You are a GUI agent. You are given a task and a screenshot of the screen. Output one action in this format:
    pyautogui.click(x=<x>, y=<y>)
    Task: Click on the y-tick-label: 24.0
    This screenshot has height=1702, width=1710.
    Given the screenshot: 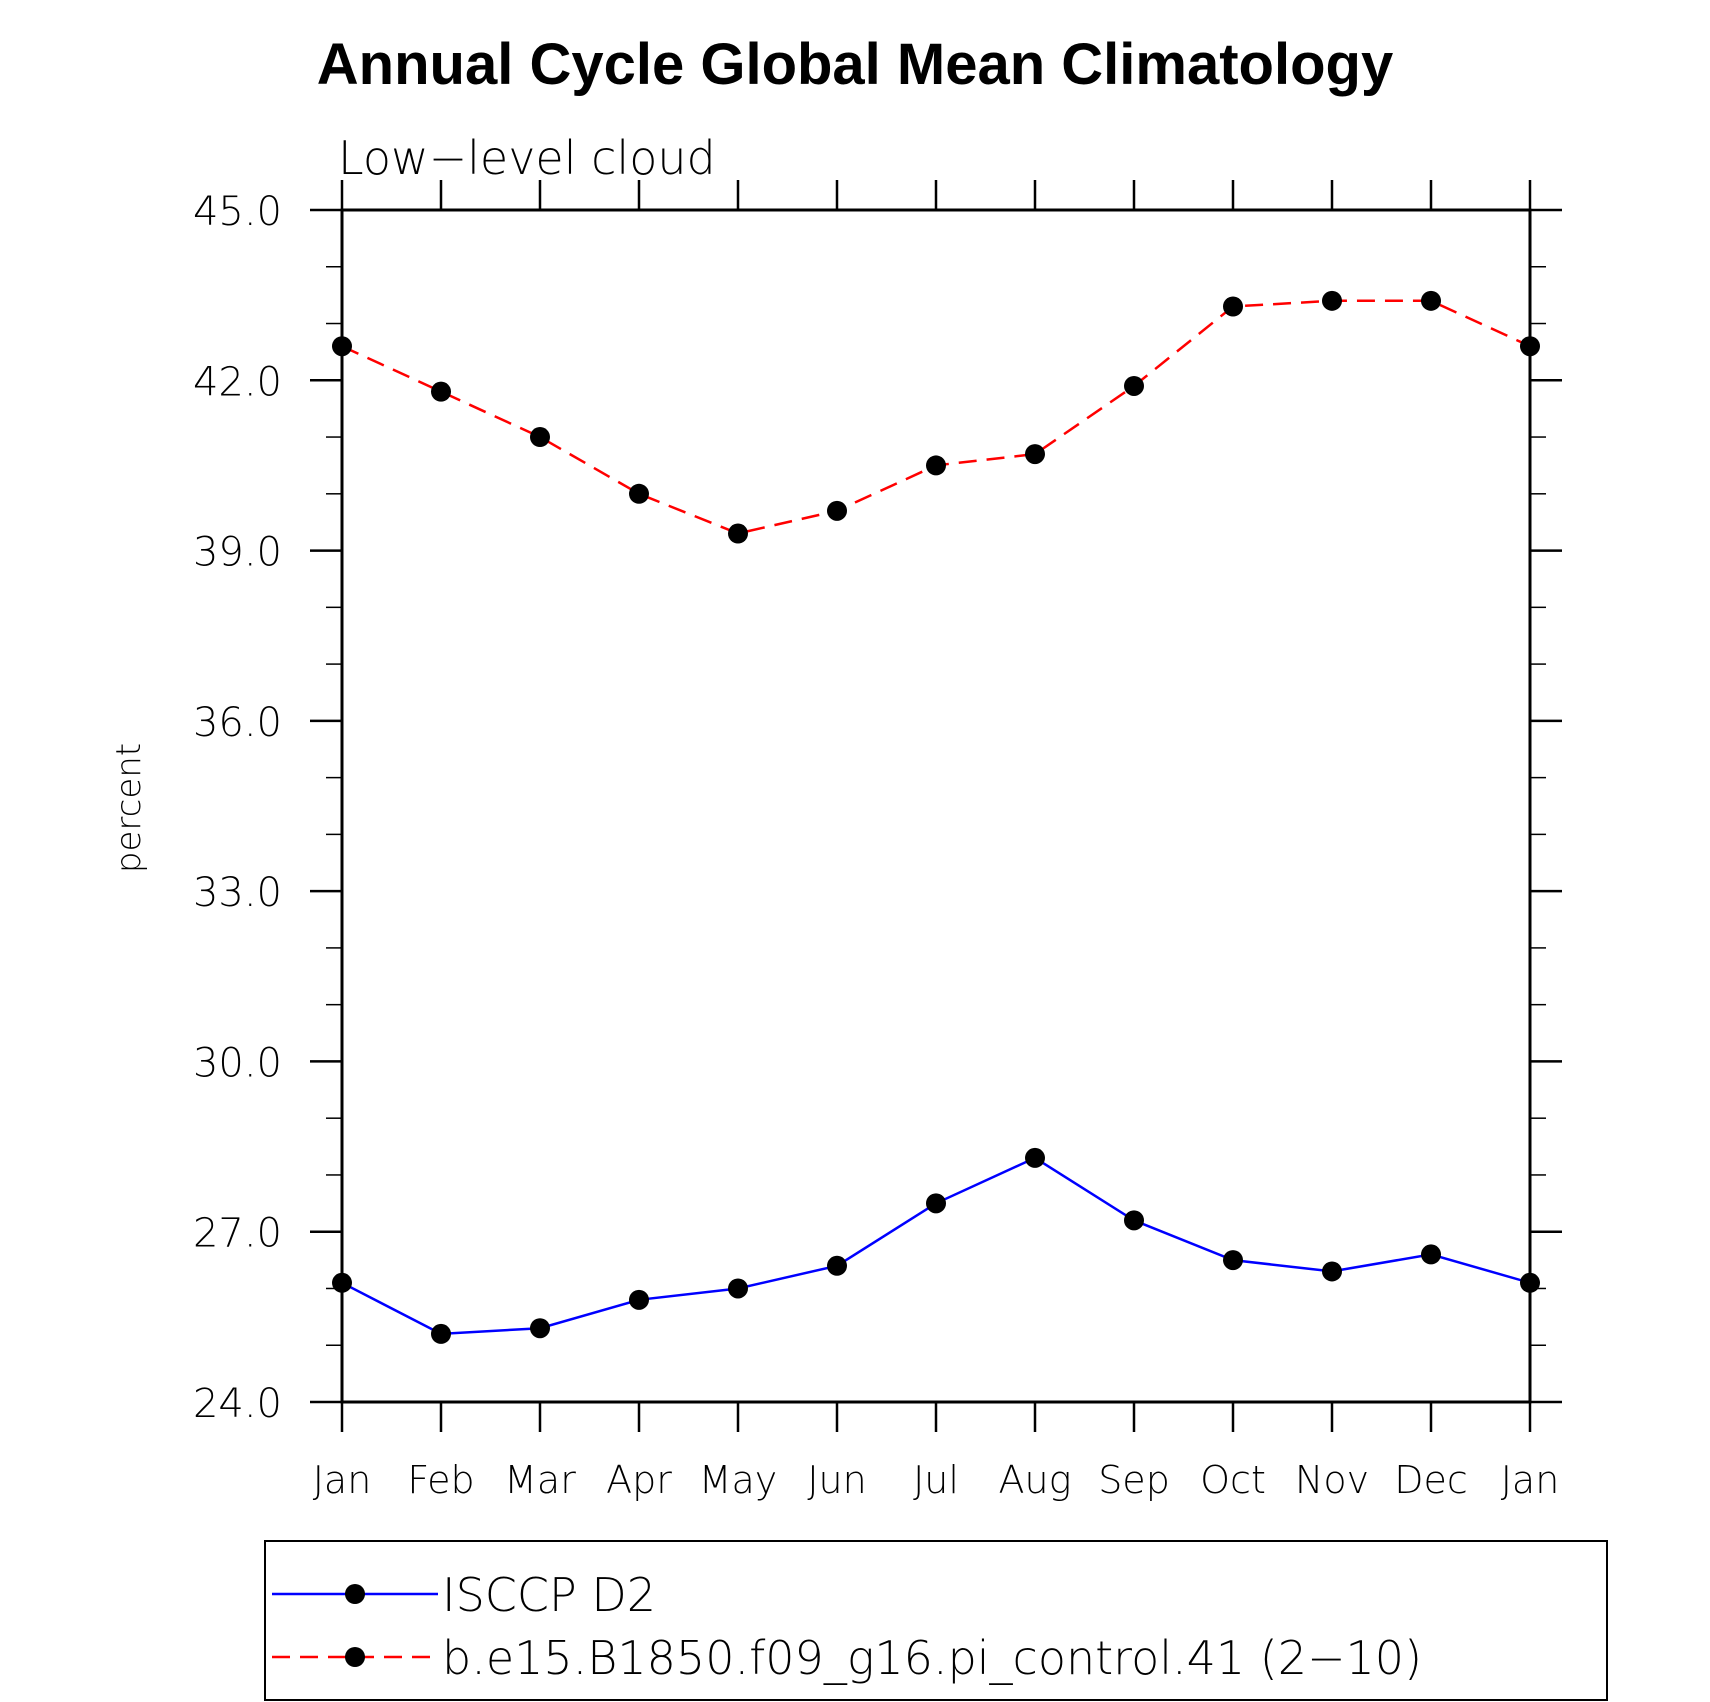 What is the action you would take?
    pyautogui.click(x=237, y=1404)
    